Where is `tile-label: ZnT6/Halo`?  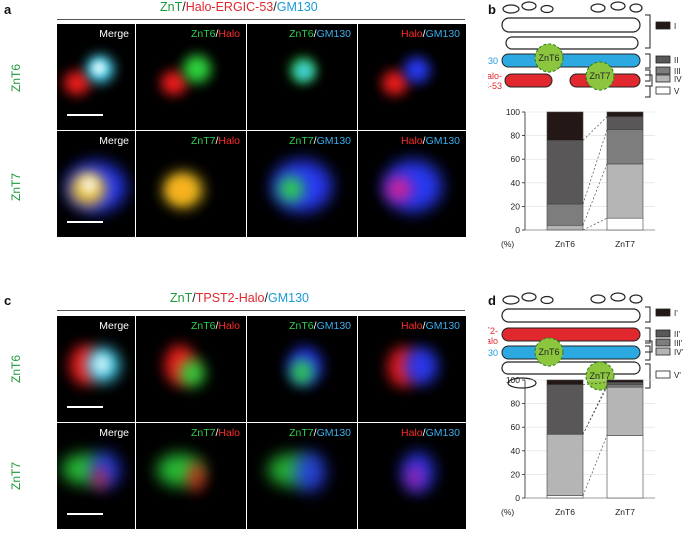 tile-label: ZnT6/Halo is located at coordinates (215, 34).